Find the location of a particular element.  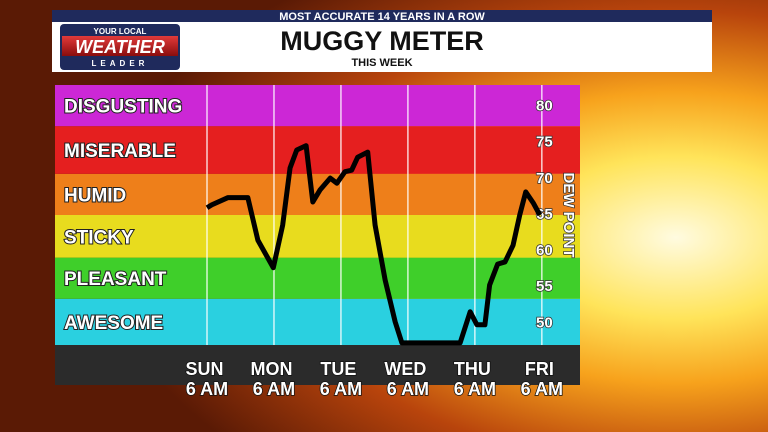

chart-title: MUGGY METER is located at coordinates (382, 41).